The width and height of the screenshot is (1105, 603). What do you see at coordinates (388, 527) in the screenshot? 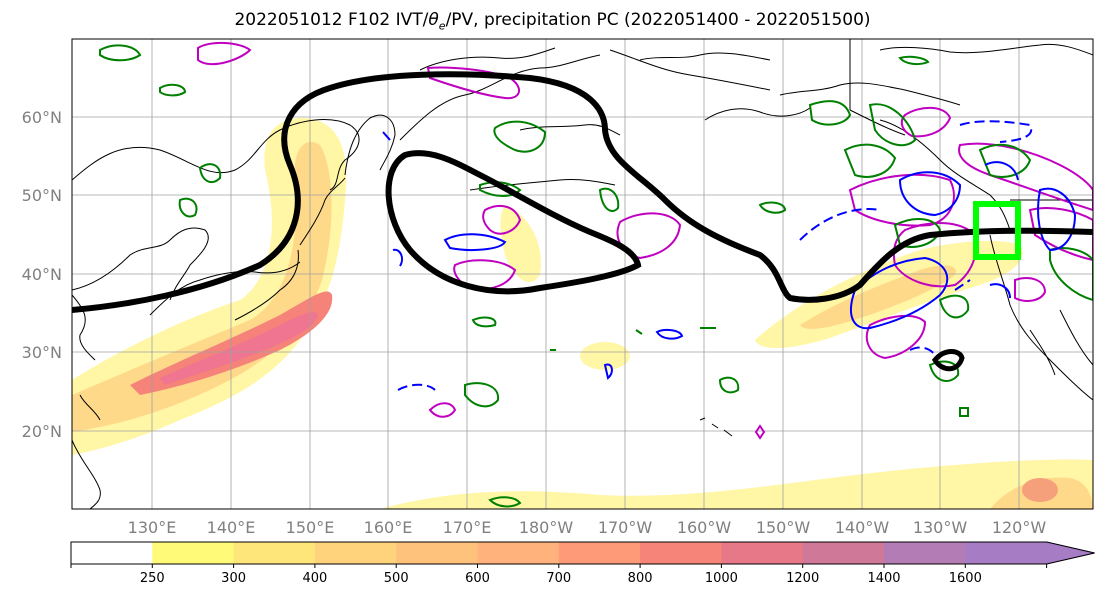
I see `lon-label-160e: 160°E` at bounding box center [388, 527].